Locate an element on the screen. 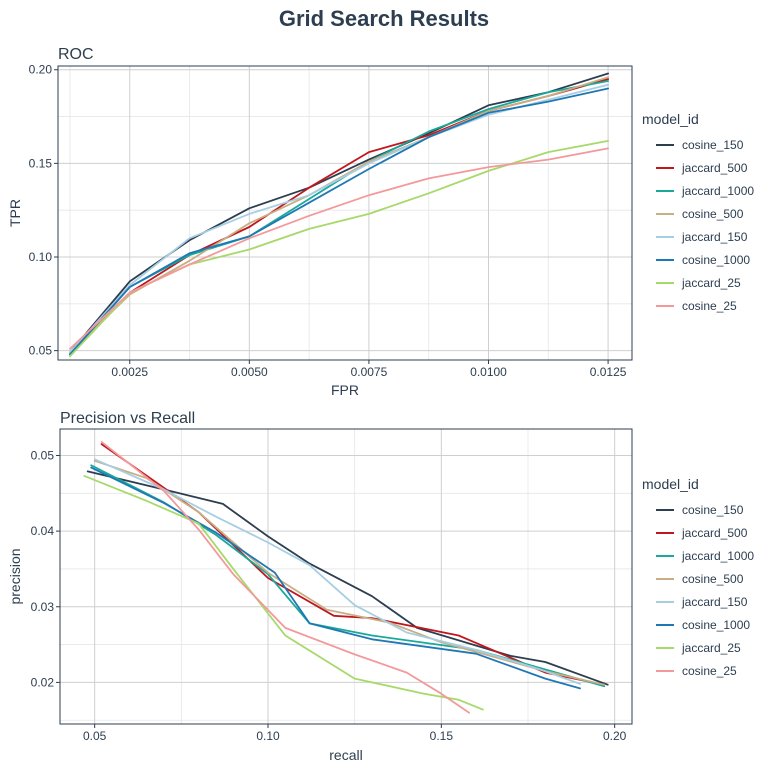 The width and height of the screenshot is (768, 773). panel-title: Precision vs Recall is located at coordinates (127, 418).